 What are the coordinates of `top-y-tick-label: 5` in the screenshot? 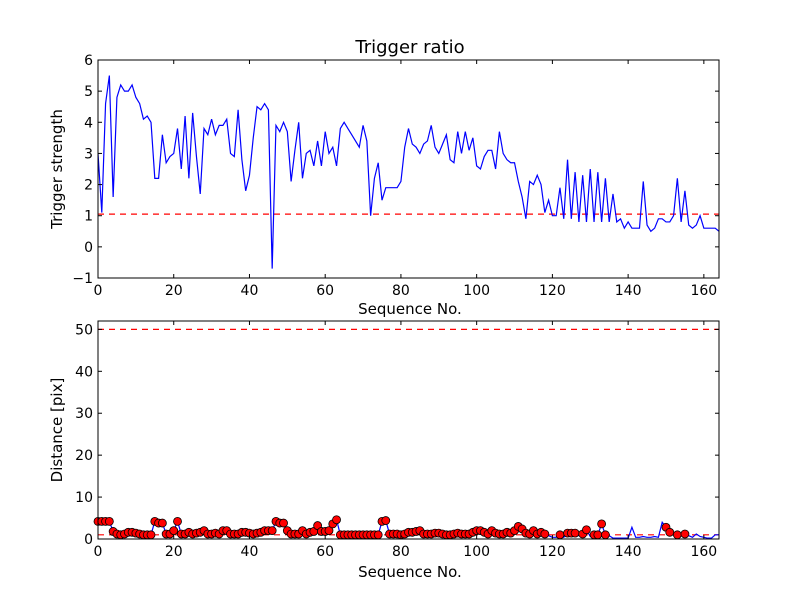 It's located at (88, 92).